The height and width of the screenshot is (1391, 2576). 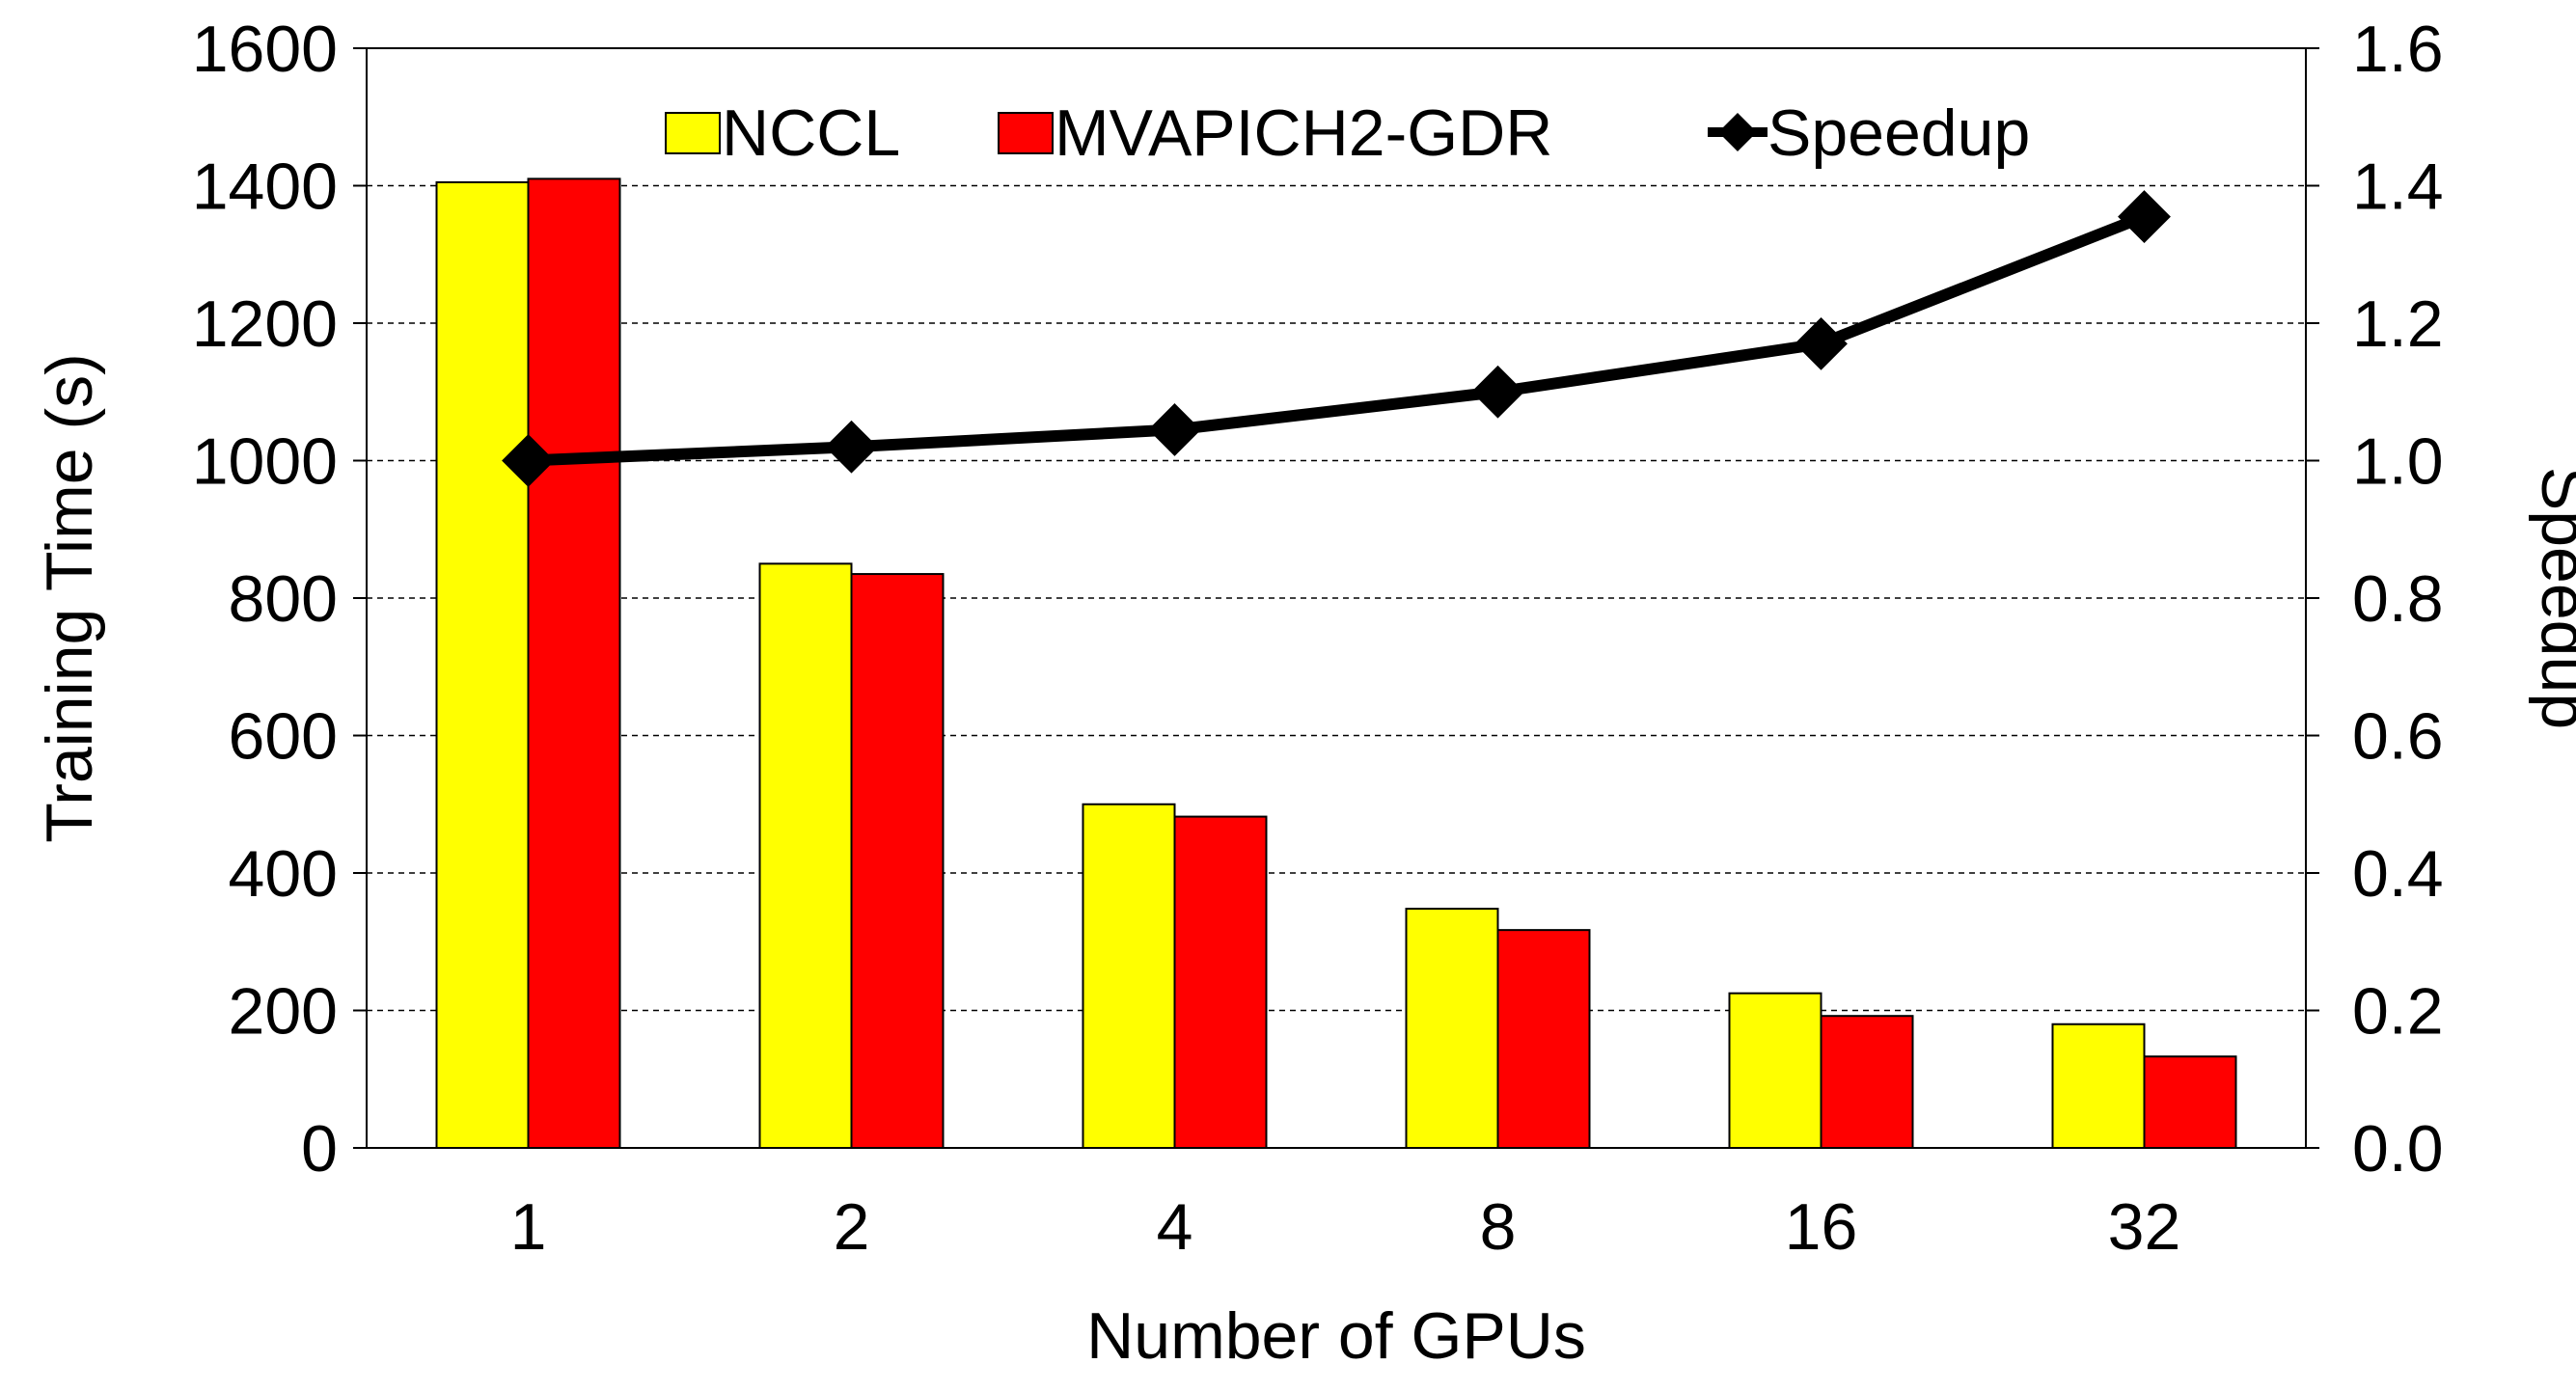 I want to click on legend-swatch-nccl, so click(x=693, y=133).